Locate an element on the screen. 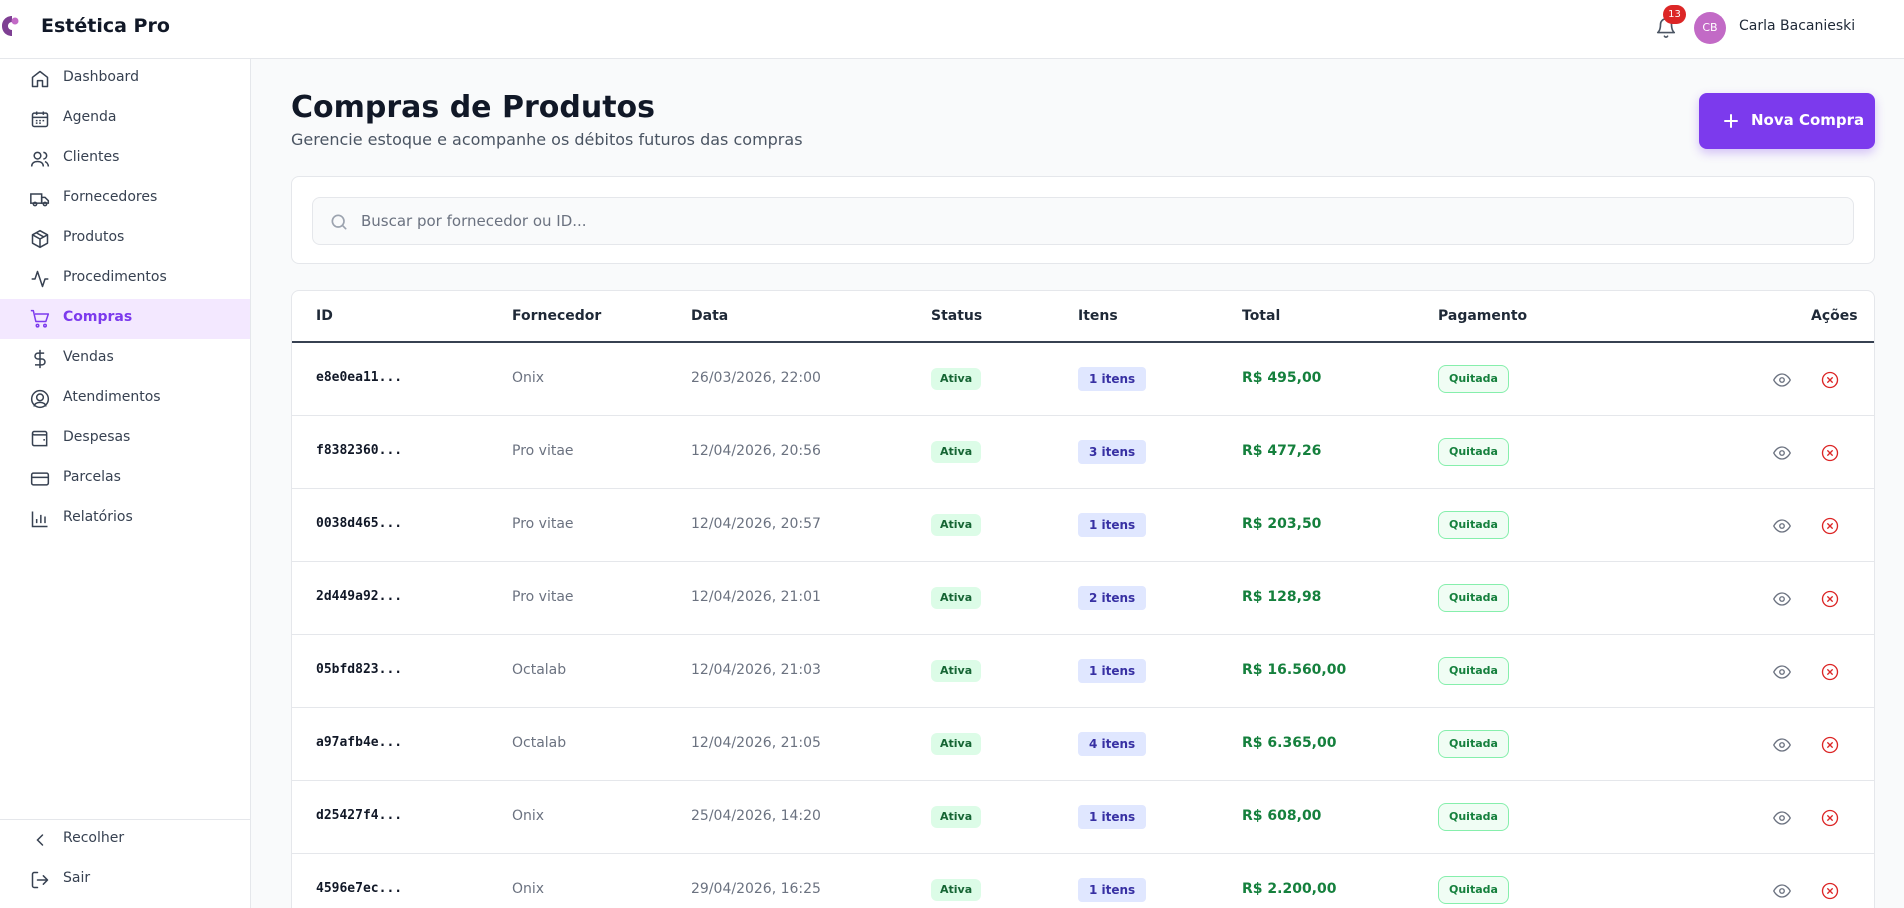 The image size is (1904, 908). sidebar-item-atendimentos: Atendimentos is located at coordinates (125, 399).